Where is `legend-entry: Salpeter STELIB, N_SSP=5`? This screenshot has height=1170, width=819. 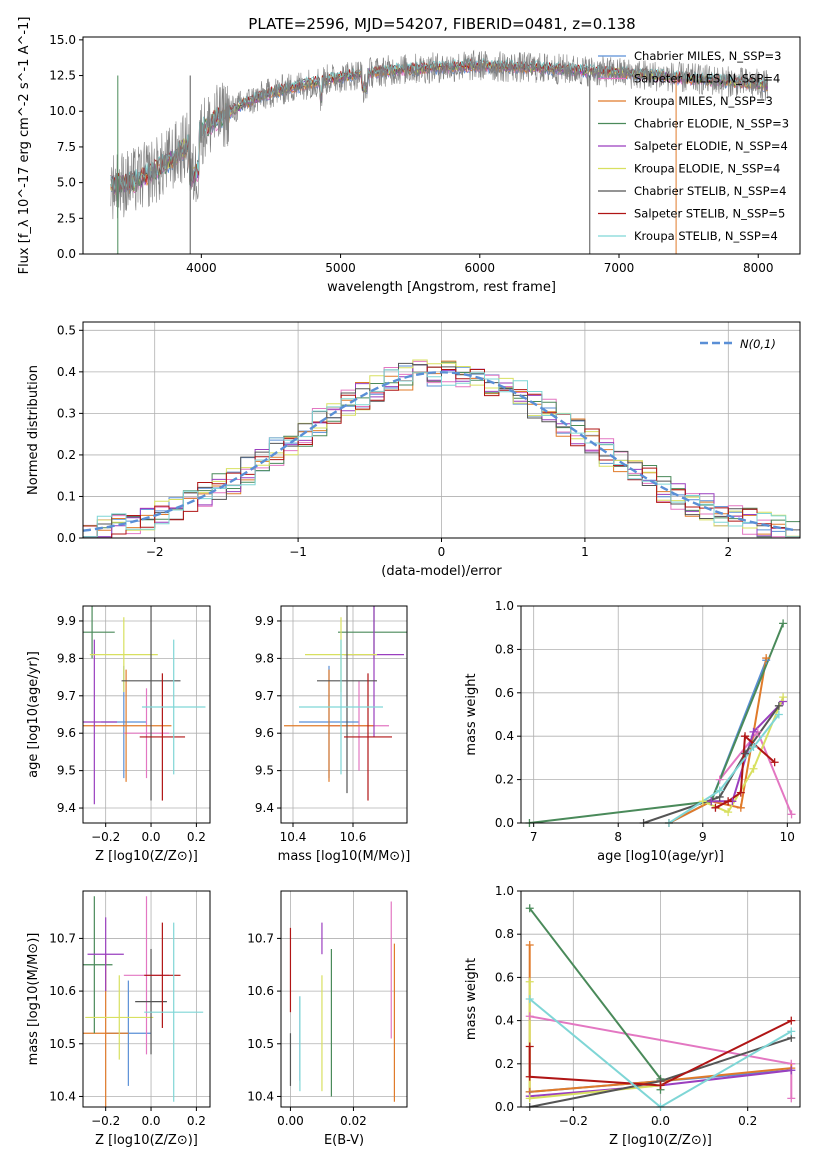 legend-entry: Salpeter STELIB, N_SSP=5 is located at coordinates (709, 214).